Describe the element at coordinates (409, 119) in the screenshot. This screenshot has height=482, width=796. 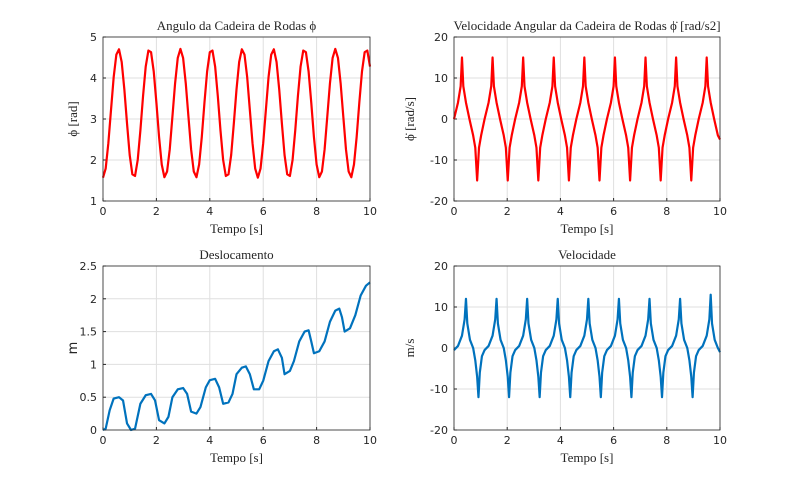
I see `y-axis-label: ϕ̇ [rad/s]` at that location.